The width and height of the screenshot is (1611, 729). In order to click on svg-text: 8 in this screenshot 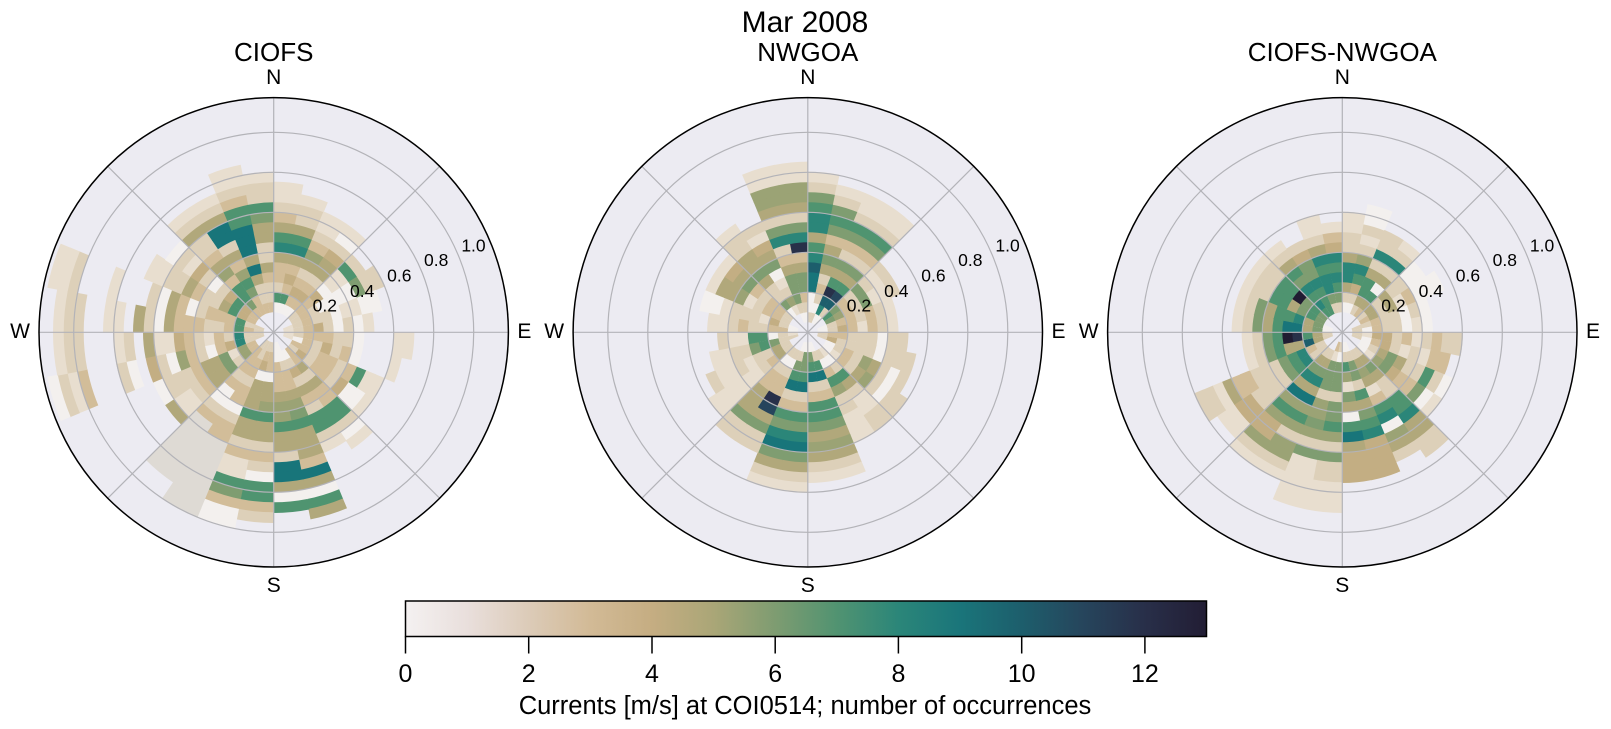, I will do `click(898, 674)`.